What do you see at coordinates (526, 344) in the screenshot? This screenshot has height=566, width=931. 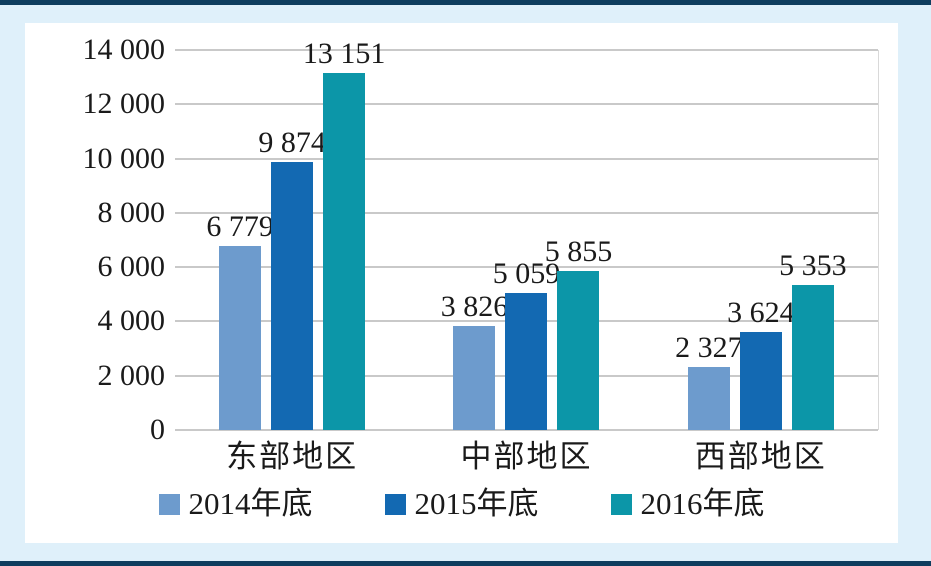 I see `bar: 5 059` at bounding box center [526, 344].